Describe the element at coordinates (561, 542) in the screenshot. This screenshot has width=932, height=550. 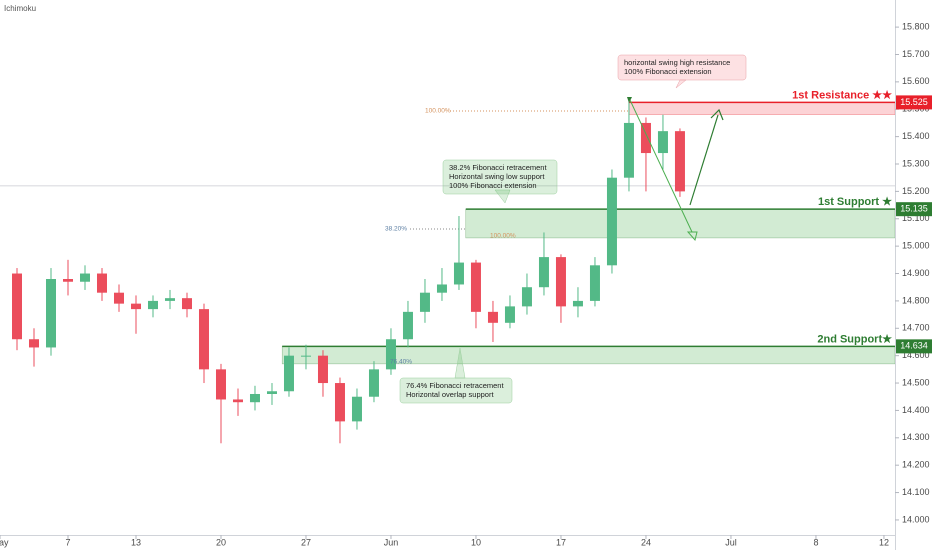
I see `x-tick-label: 17` at that location.